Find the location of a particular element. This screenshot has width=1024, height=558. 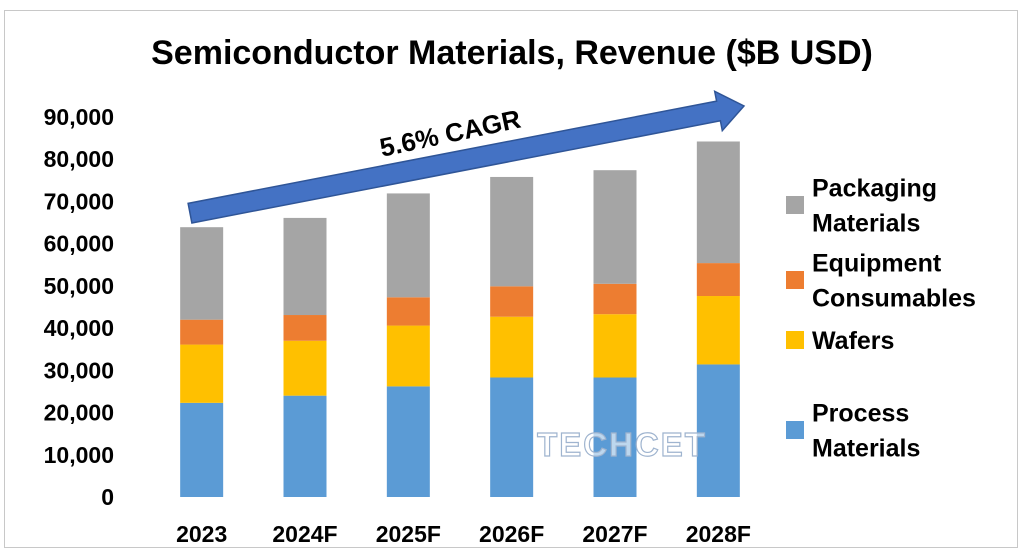

y-tick-label: 10,000 is located at coordinates (79, 455).